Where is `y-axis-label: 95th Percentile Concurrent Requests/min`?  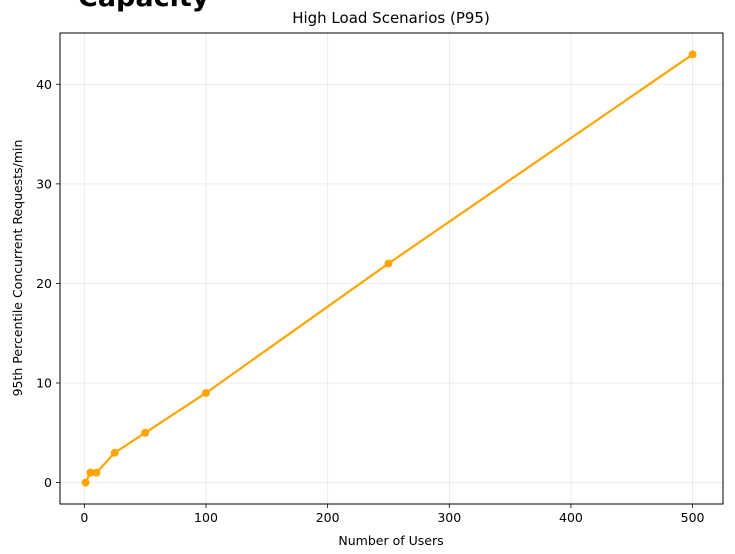 y-axis-label: 95th Percentile Concurrent Requests/min is located at coordinates (17, 268).